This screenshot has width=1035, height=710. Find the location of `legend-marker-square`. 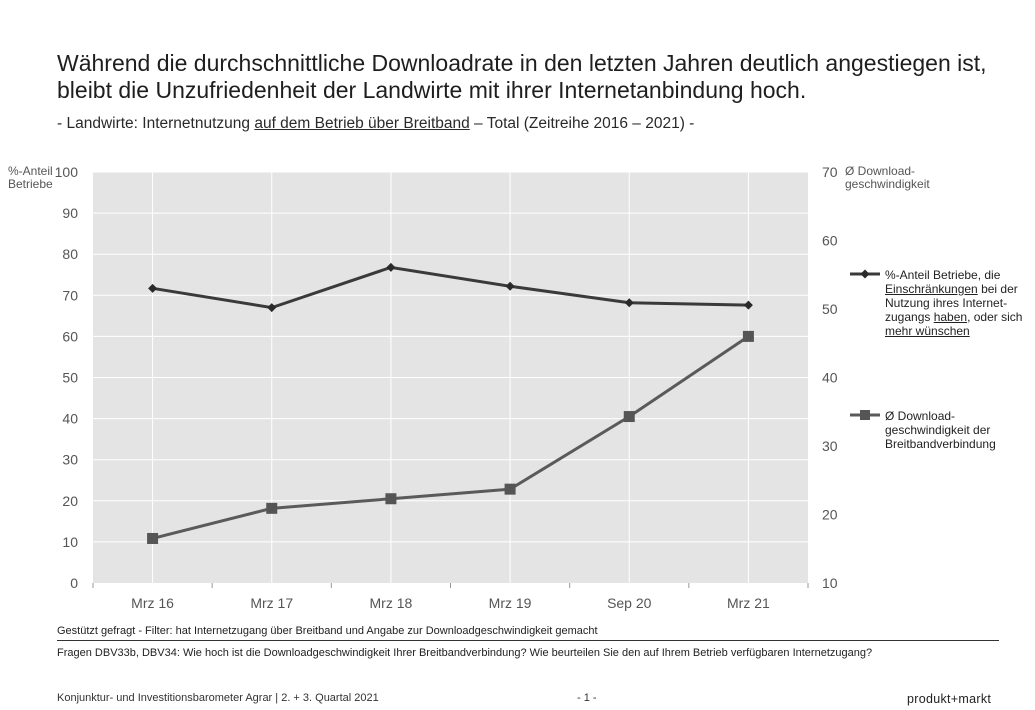

legend-marker-square is located at coordinates (865, 415).